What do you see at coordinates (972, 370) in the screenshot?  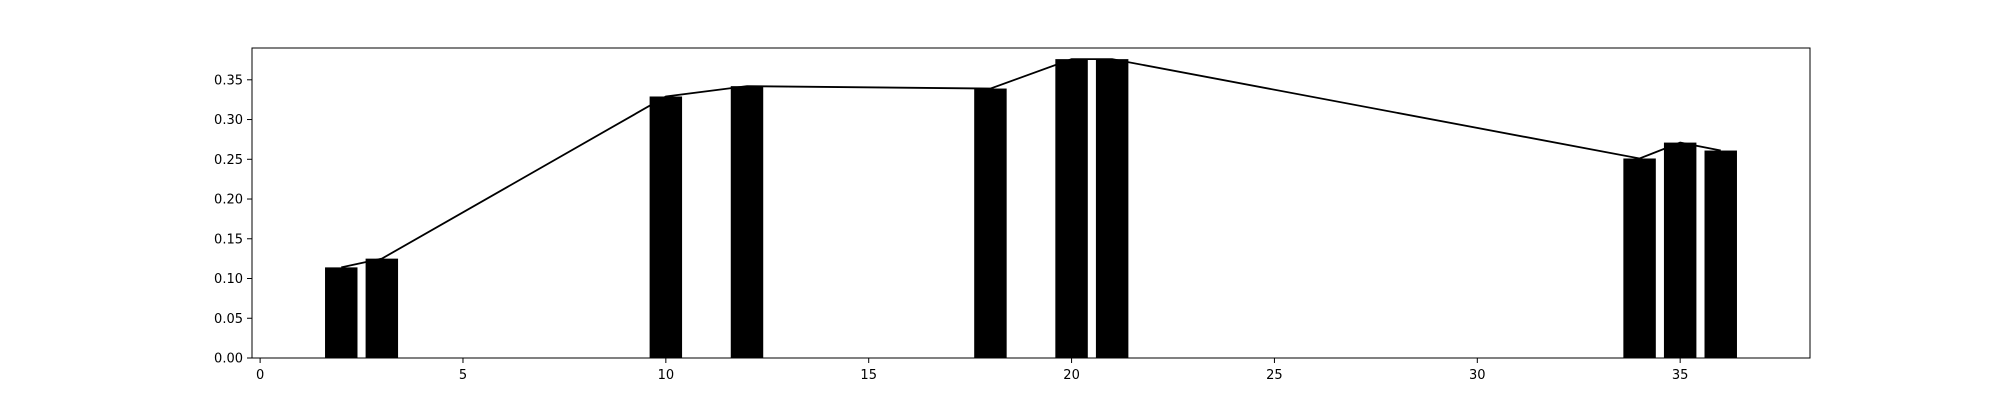 I see `x-axis: 0 5 10 15 20 25 30 35` at bounding box center [972, 370].